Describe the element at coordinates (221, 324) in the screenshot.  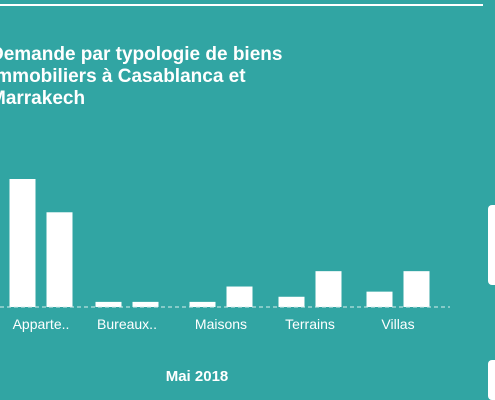
I see `x-tick-label: Maisons` at that location.